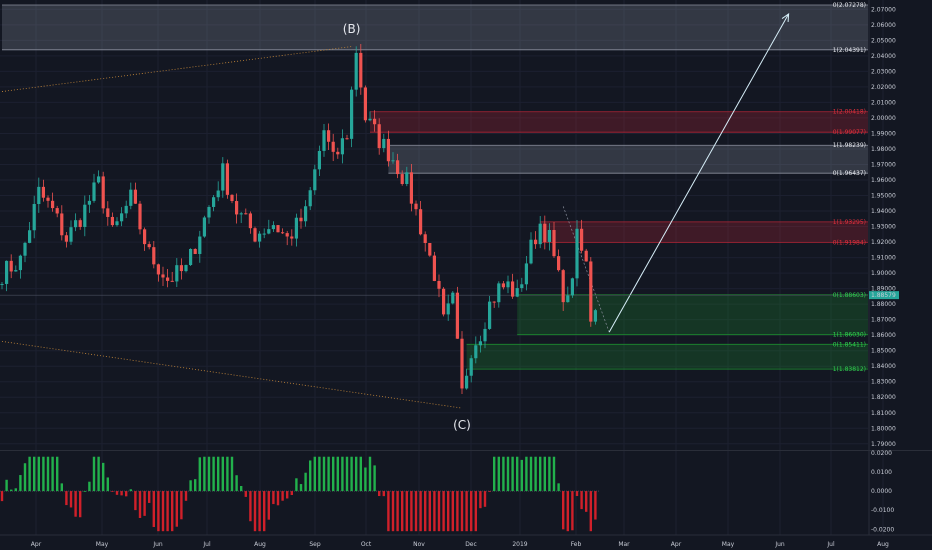 This screenshot has width=932, height=550. What do you see at coordinates (419, 544) in the screenshot?
I see `time-tick-label: Nov` at bounding box center [419, 544].